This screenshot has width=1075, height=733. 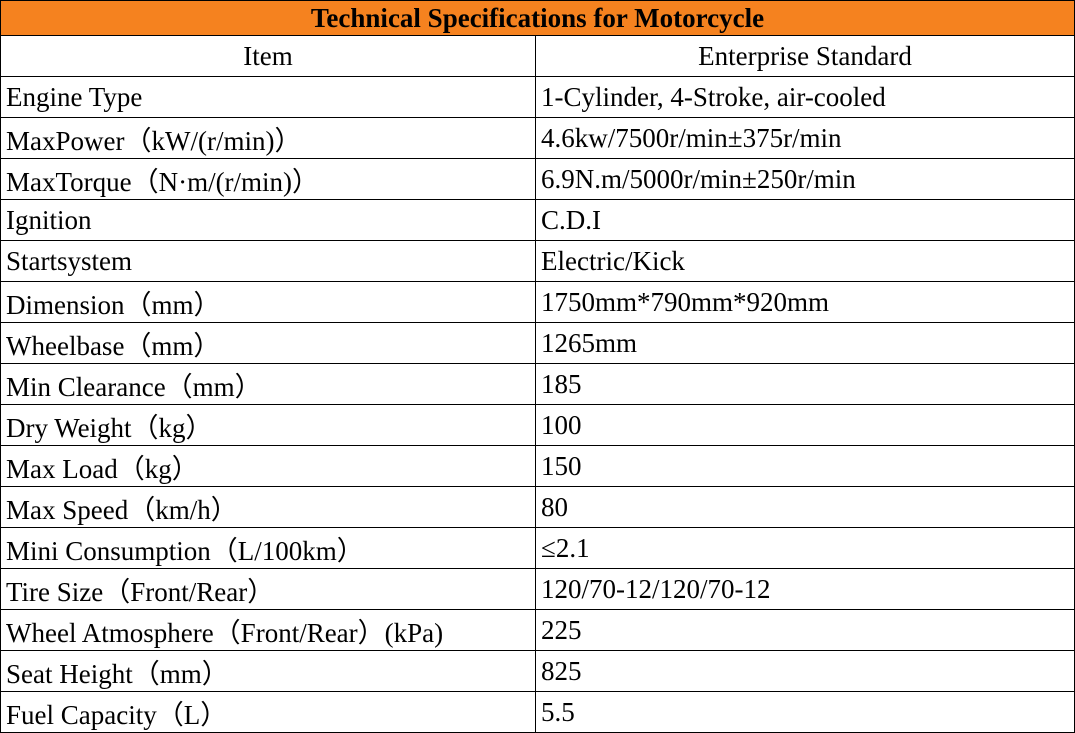 I want to click on table-row: Dry Weight（kg） 100, so click(x=537, y=425).